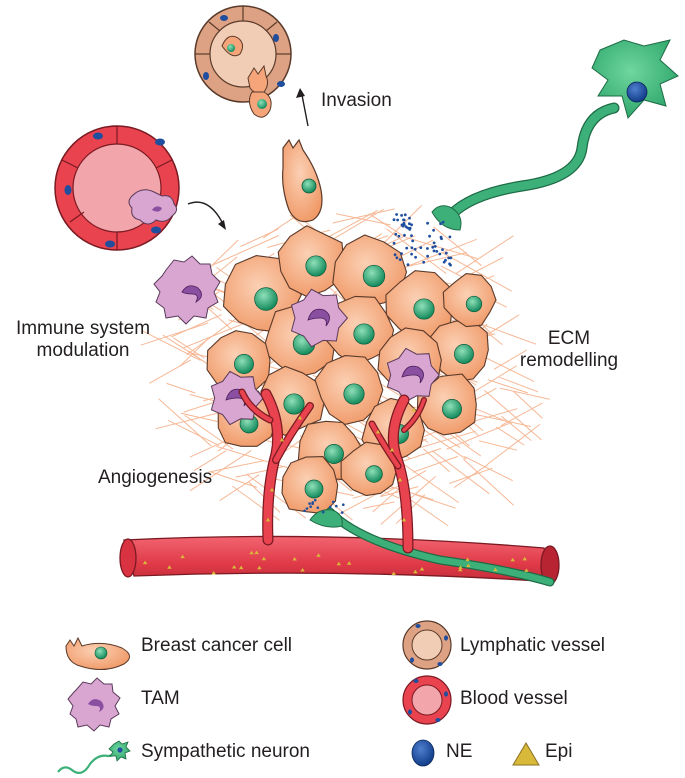 The image size is (685, 778). Describe the element at coordinates (217, 645) in the screenshot. I see `legend-breast-cancer-cell-label: Breast cancer cell` at that location.